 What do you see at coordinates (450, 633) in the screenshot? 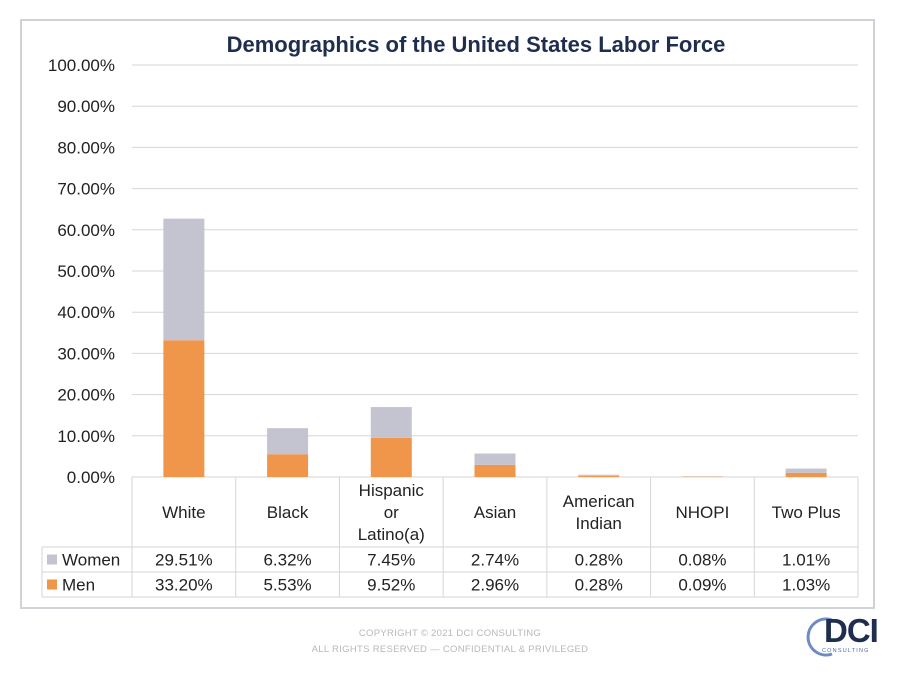
I see `copyright-text: COPYRIGHT © 2021 DCI CONSULTING` at bounding box center [450, 633].